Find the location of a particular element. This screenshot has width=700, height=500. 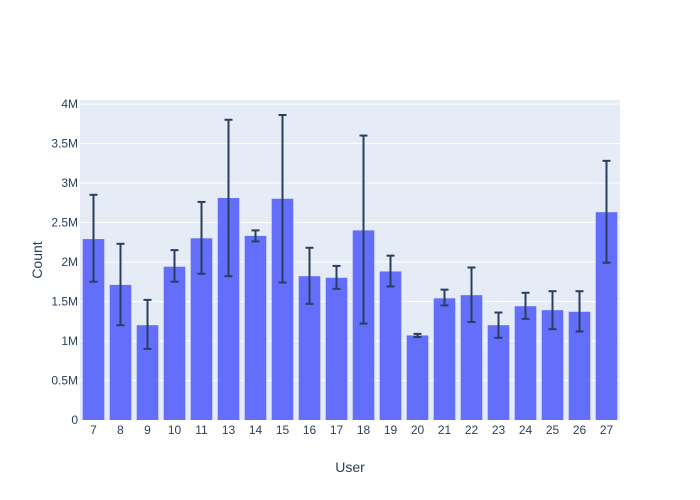

x-tick-label: 19 is located at coordinates (391, 430).